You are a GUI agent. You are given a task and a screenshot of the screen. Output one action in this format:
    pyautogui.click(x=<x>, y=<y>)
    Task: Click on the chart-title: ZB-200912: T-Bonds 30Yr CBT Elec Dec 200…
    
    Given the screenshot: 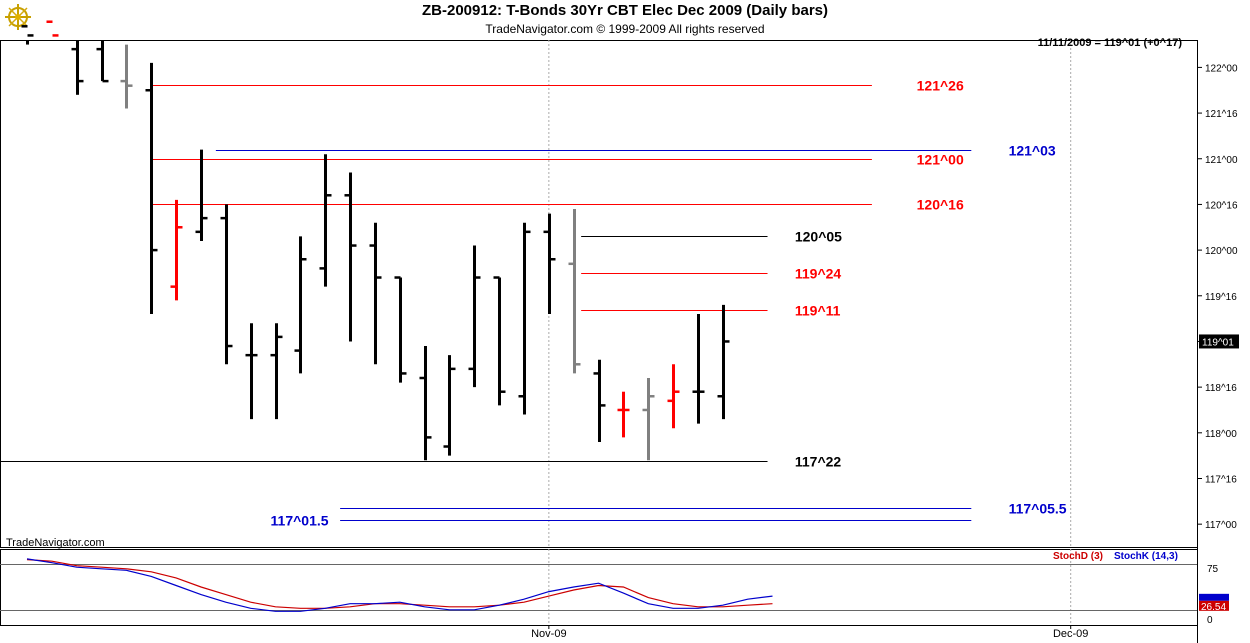 What is the action you would take?
    pyautogui.click(x=625, y=10)
    